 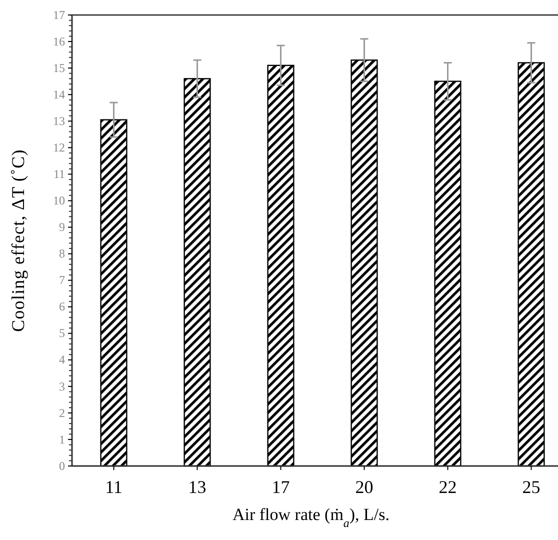 I want to click on y-tick-label: 16, so click(x=59, y=41).